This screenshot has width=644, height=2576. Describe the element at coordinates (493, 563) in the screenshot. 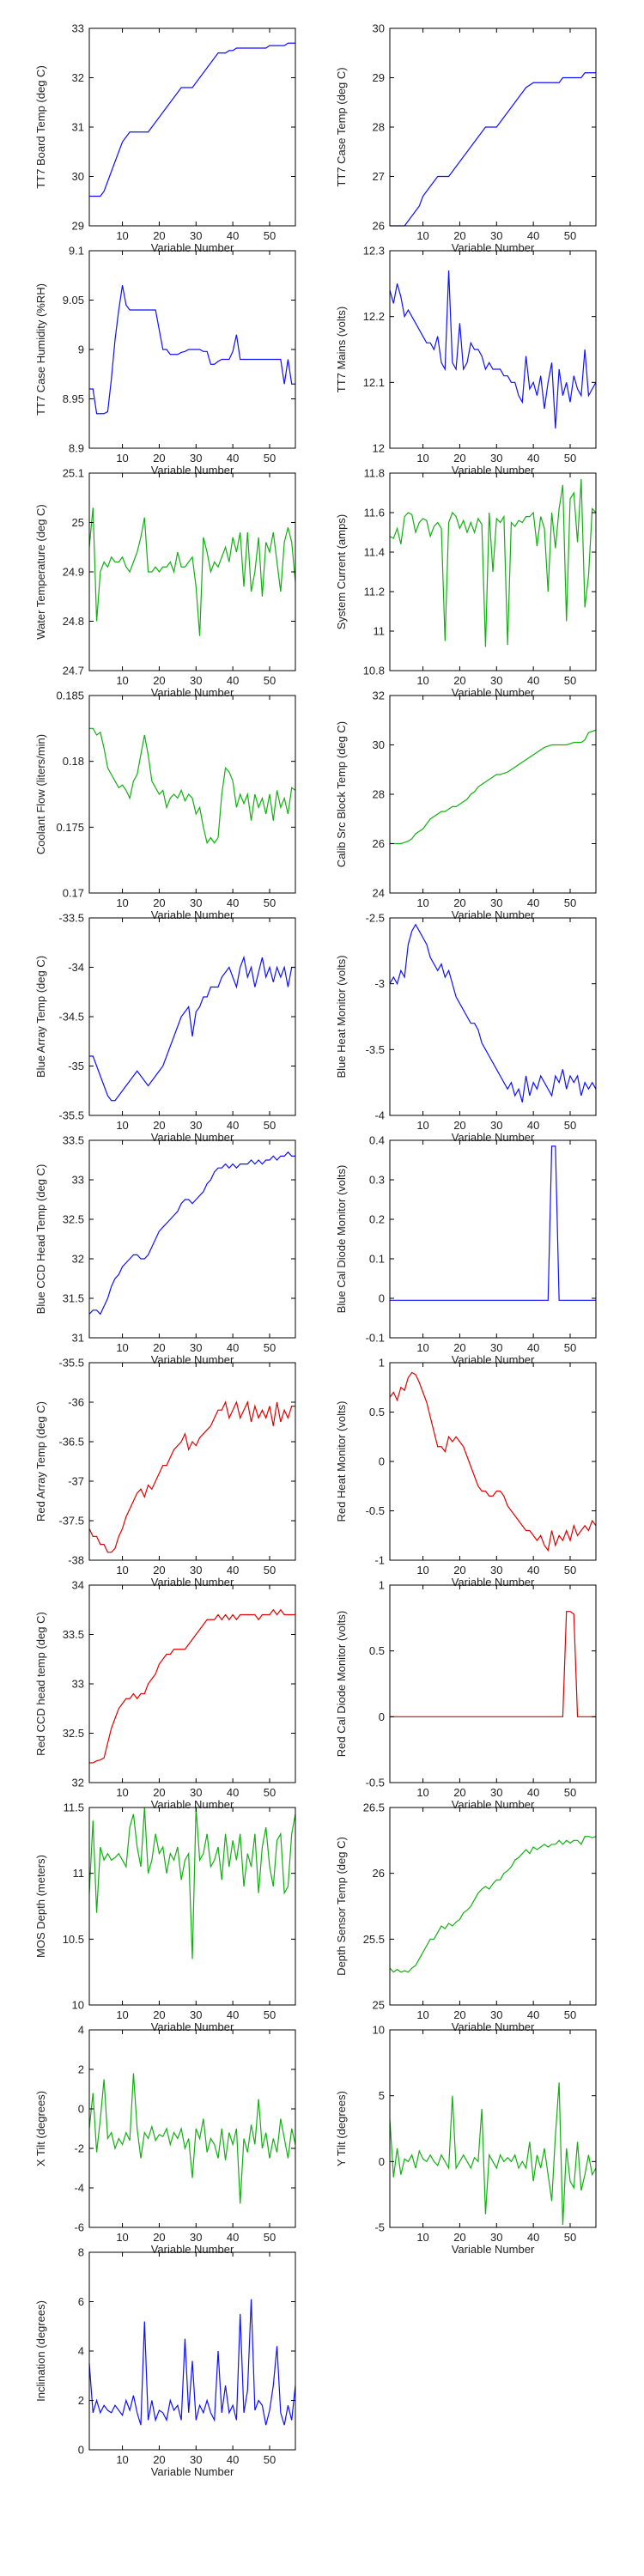

I see `chart-6-series-line` at that location.